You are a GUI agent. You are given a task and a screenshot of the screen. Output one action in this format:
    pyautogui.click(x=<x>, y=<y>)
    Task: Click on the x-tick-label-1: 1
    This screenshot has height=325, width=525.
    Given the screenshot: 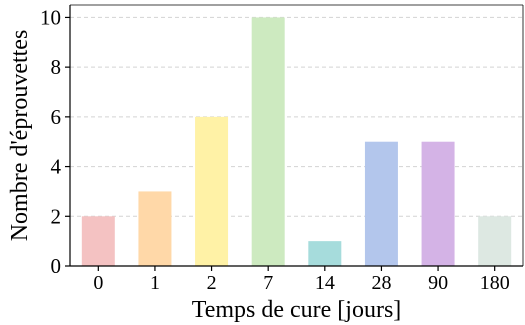 What is the action you would take?
    pyautogui.click(x=155, y=283)
    